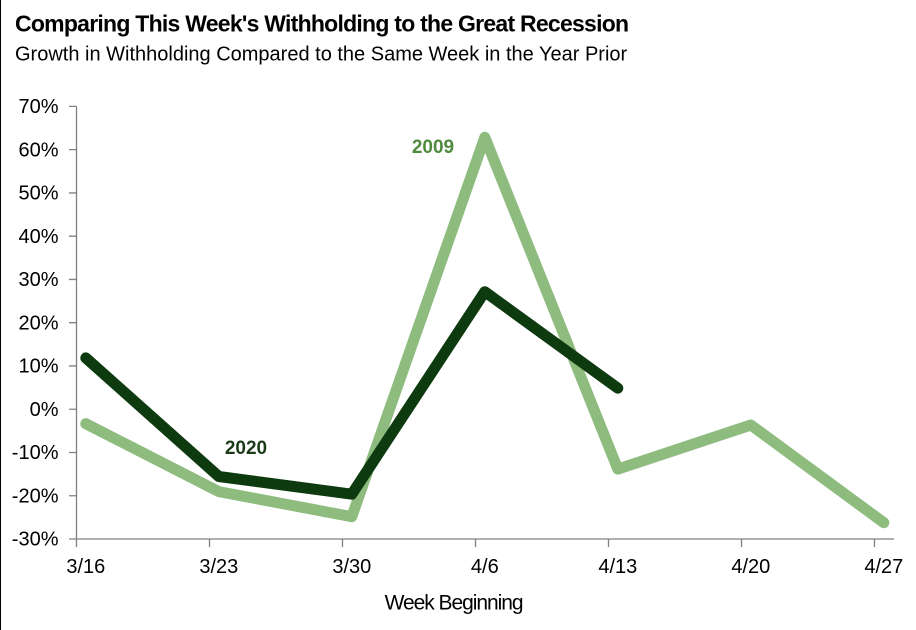 This screenshot has height=630, width=916. I want to click on svg-text: -10%, so click(35, 453).